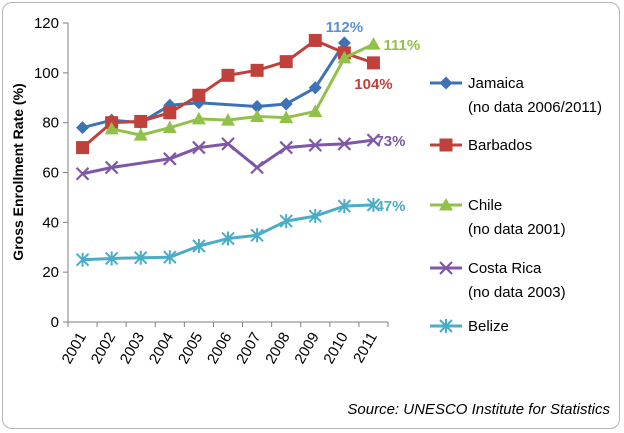  Describe the element at coordinates (46, 23) in the screenshot. I see `y-tick-label: 120` at that location.